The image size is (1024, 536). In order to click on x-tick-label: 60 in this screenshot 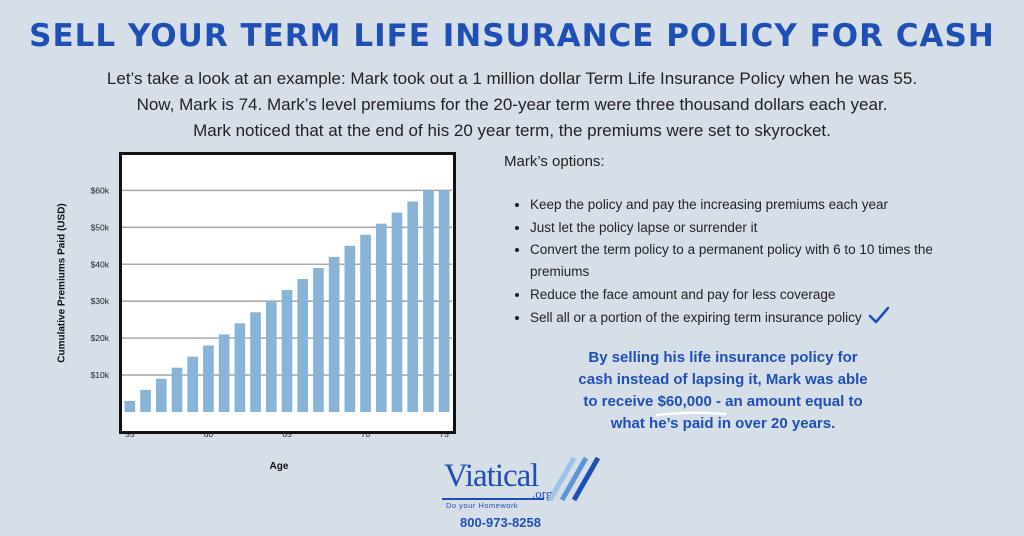, I will do `click(209, 434)`.